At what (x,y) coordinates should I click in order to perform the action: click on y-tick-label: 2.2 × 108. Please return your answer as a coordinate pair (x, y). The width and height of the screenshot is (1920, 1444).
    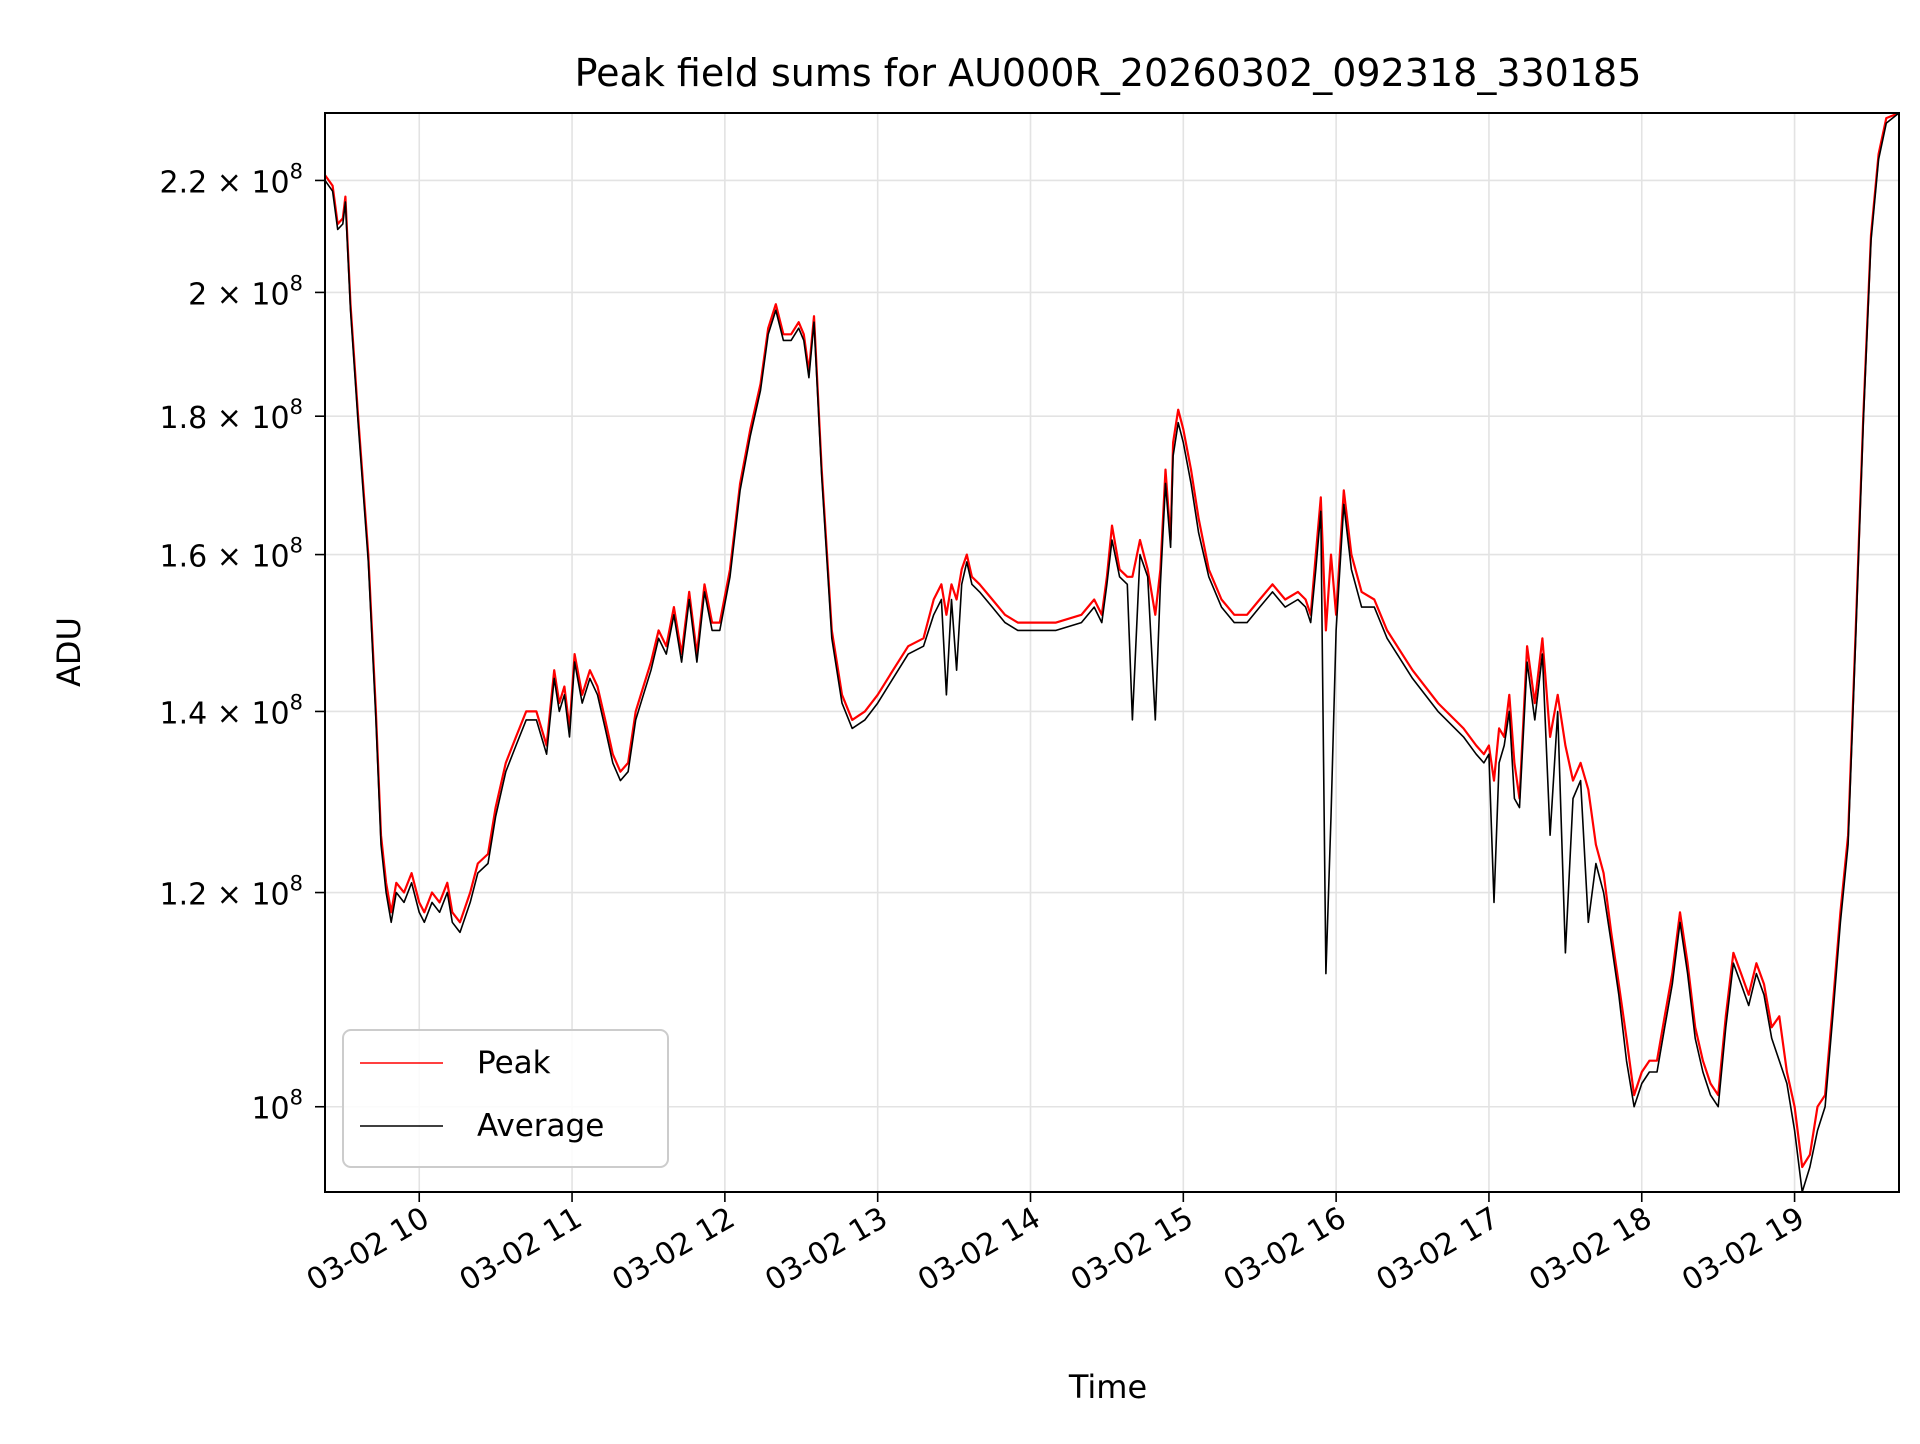
    Looking at the image, I should click on (231, 179).